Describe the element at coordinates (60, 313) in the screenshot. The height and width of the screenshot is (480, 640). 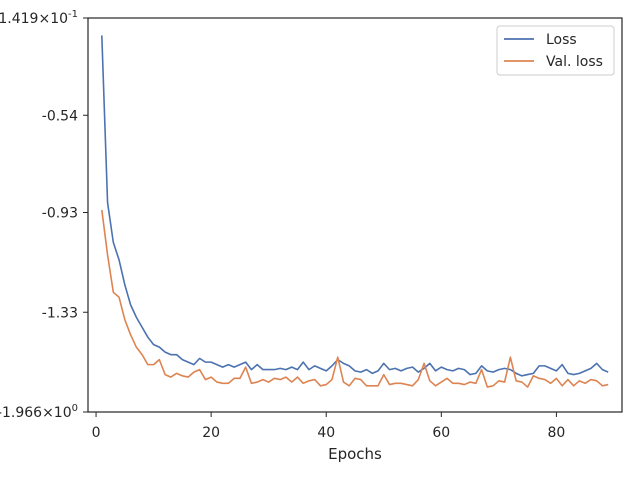
I see `y-tick-label: -1.33` at that location.